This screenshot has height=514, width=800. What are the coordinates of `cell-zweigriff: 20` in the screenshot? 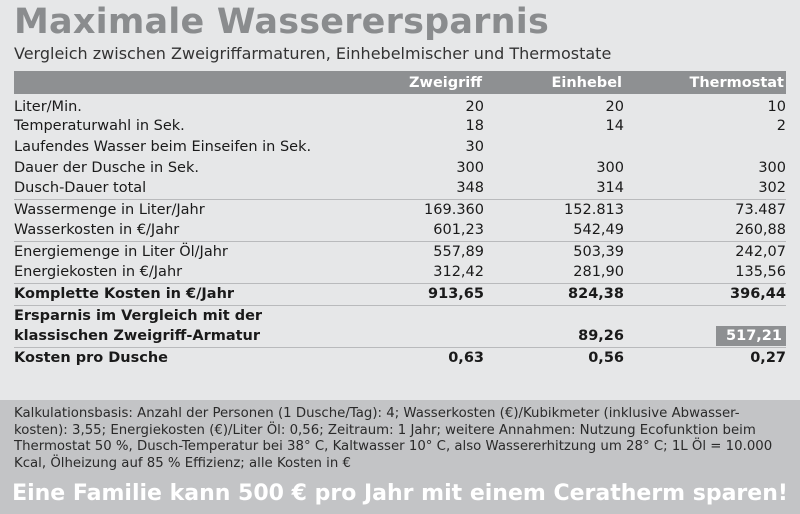 It's located at (474, 106).